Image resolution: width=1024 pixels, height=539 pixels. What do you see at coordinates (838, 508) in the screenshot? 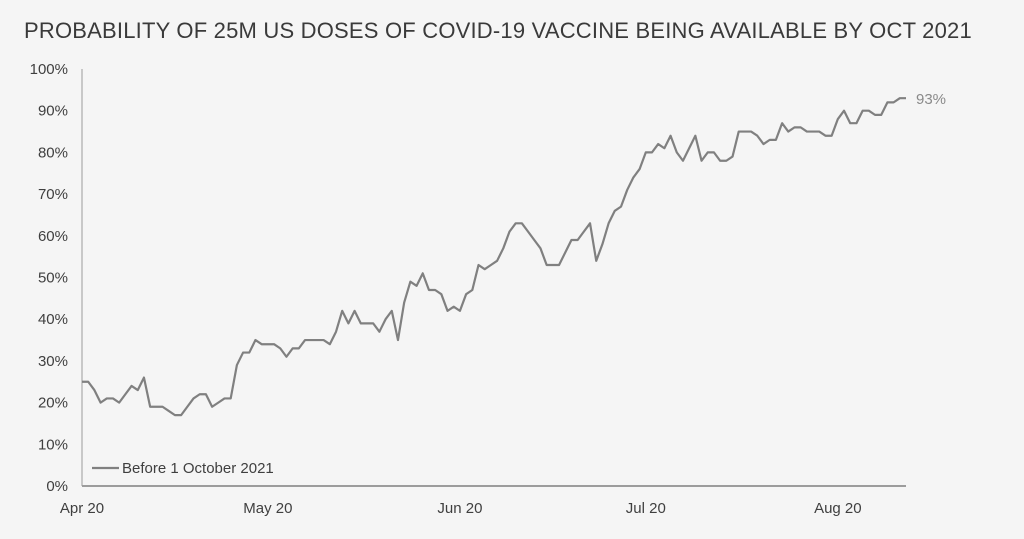
I see `x-tick-label: Aug 20` at bounding box center [838, 508].